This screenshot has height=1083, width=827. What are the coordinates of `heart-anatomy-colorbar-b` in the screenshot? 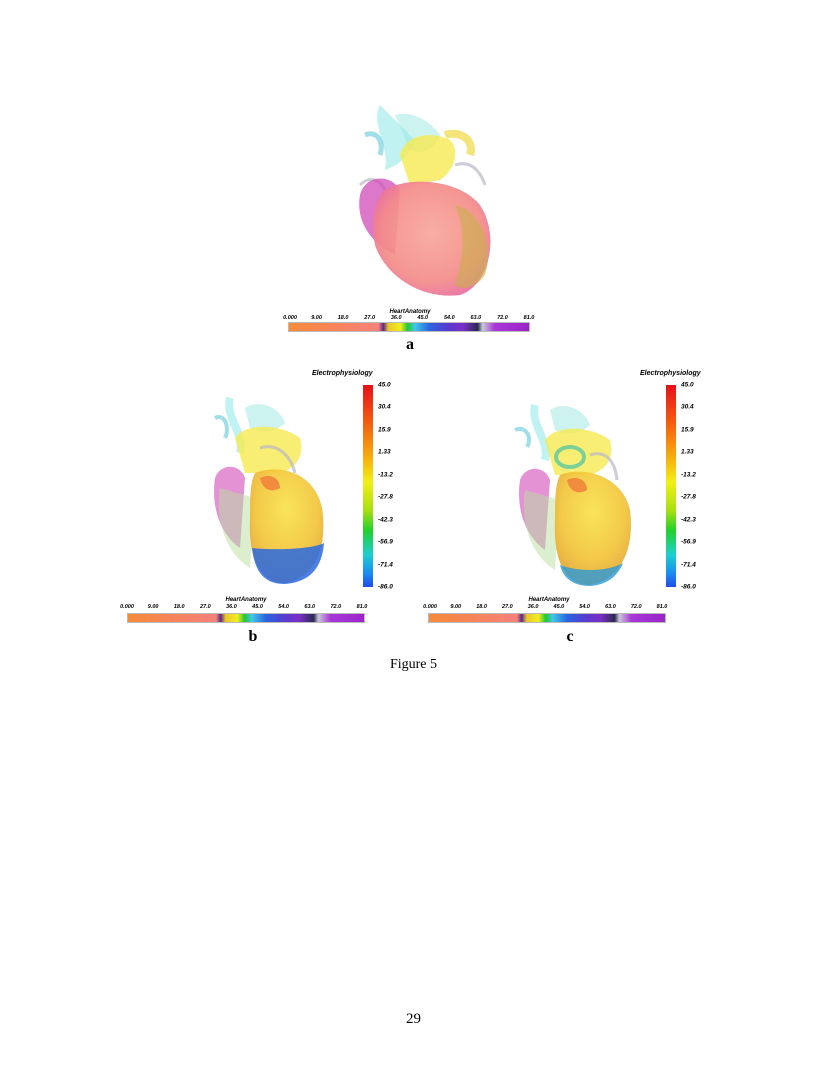 It's located at (246, 618).